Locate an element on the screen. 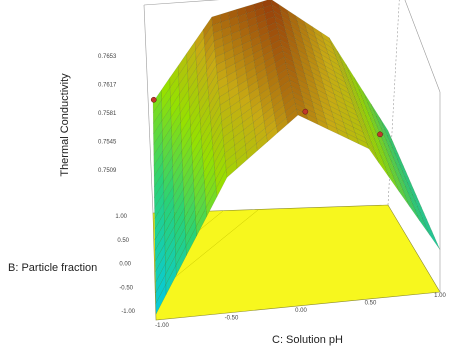  c-tick-label: 0.50 is located at coordinates (371, 304).